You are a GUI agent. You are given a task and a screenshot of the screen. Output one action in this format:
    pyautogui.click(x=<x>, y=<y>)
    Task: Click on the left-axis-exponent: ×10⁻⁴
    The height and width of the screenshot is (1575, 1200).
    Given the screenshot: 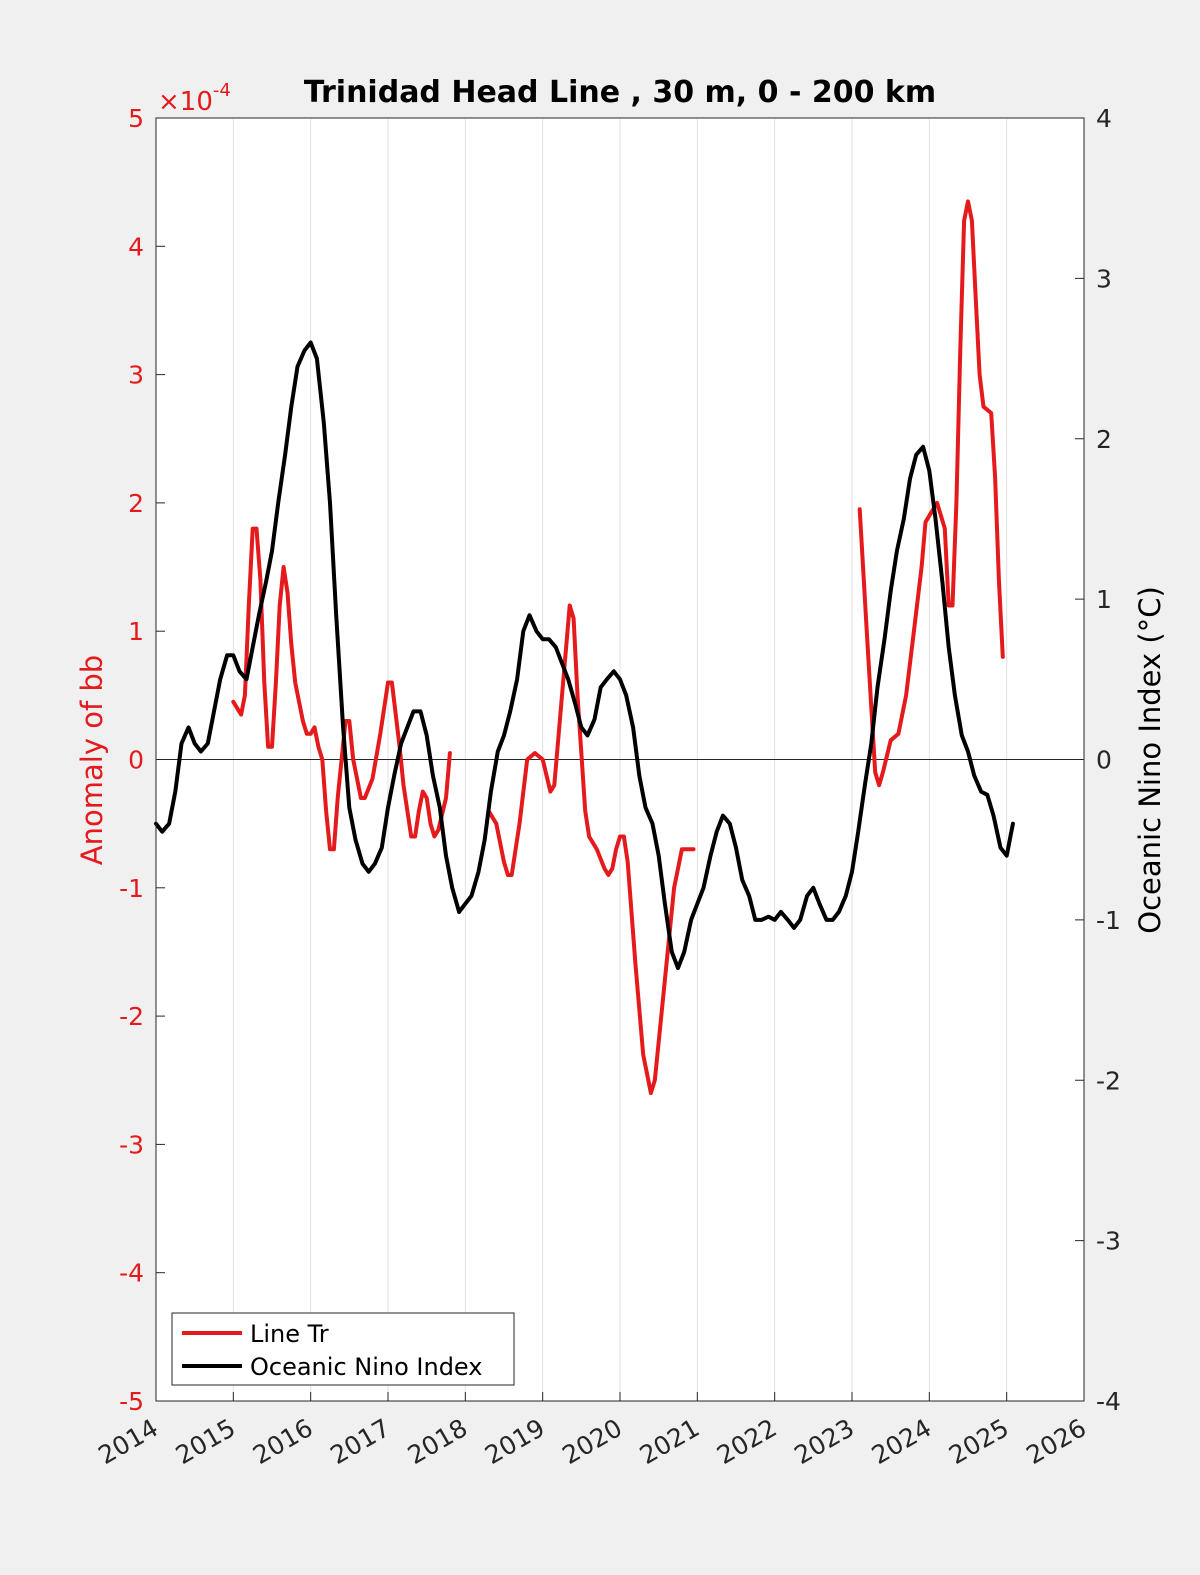 What is the action you would take?
    pyautogui.click(x=194, y=98)
    